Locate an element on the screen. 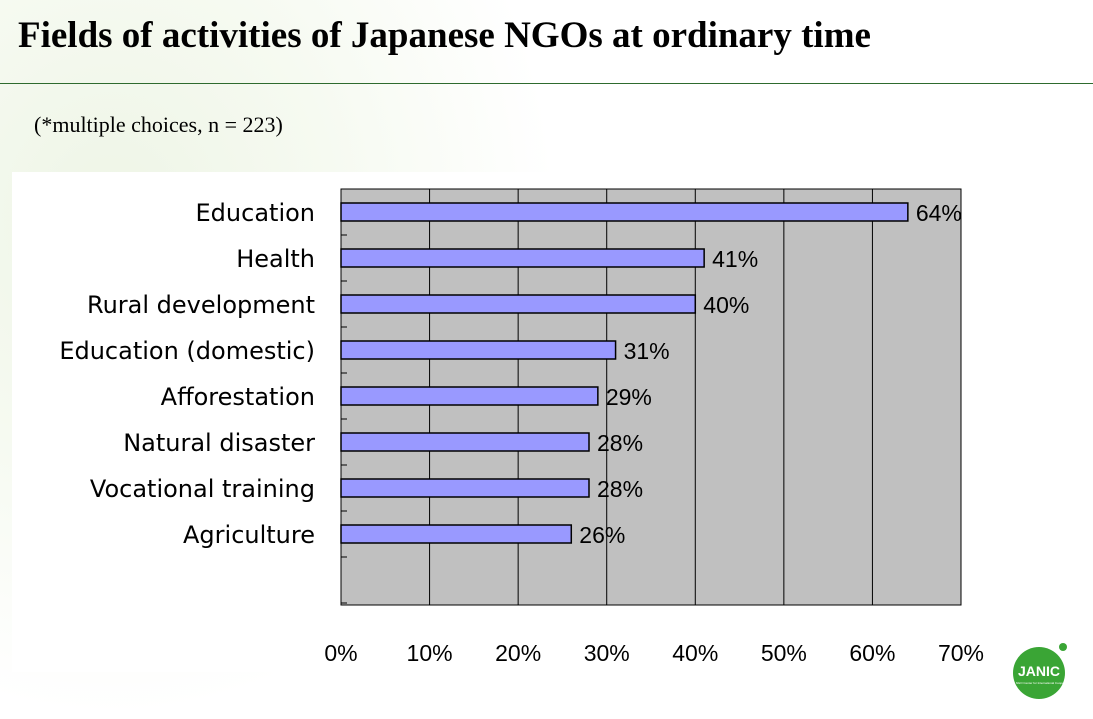 This screenshot has height=719, width=1093. chart-subtitle: (*multiple choices, n = 223) is located at coordinates (158, 124).